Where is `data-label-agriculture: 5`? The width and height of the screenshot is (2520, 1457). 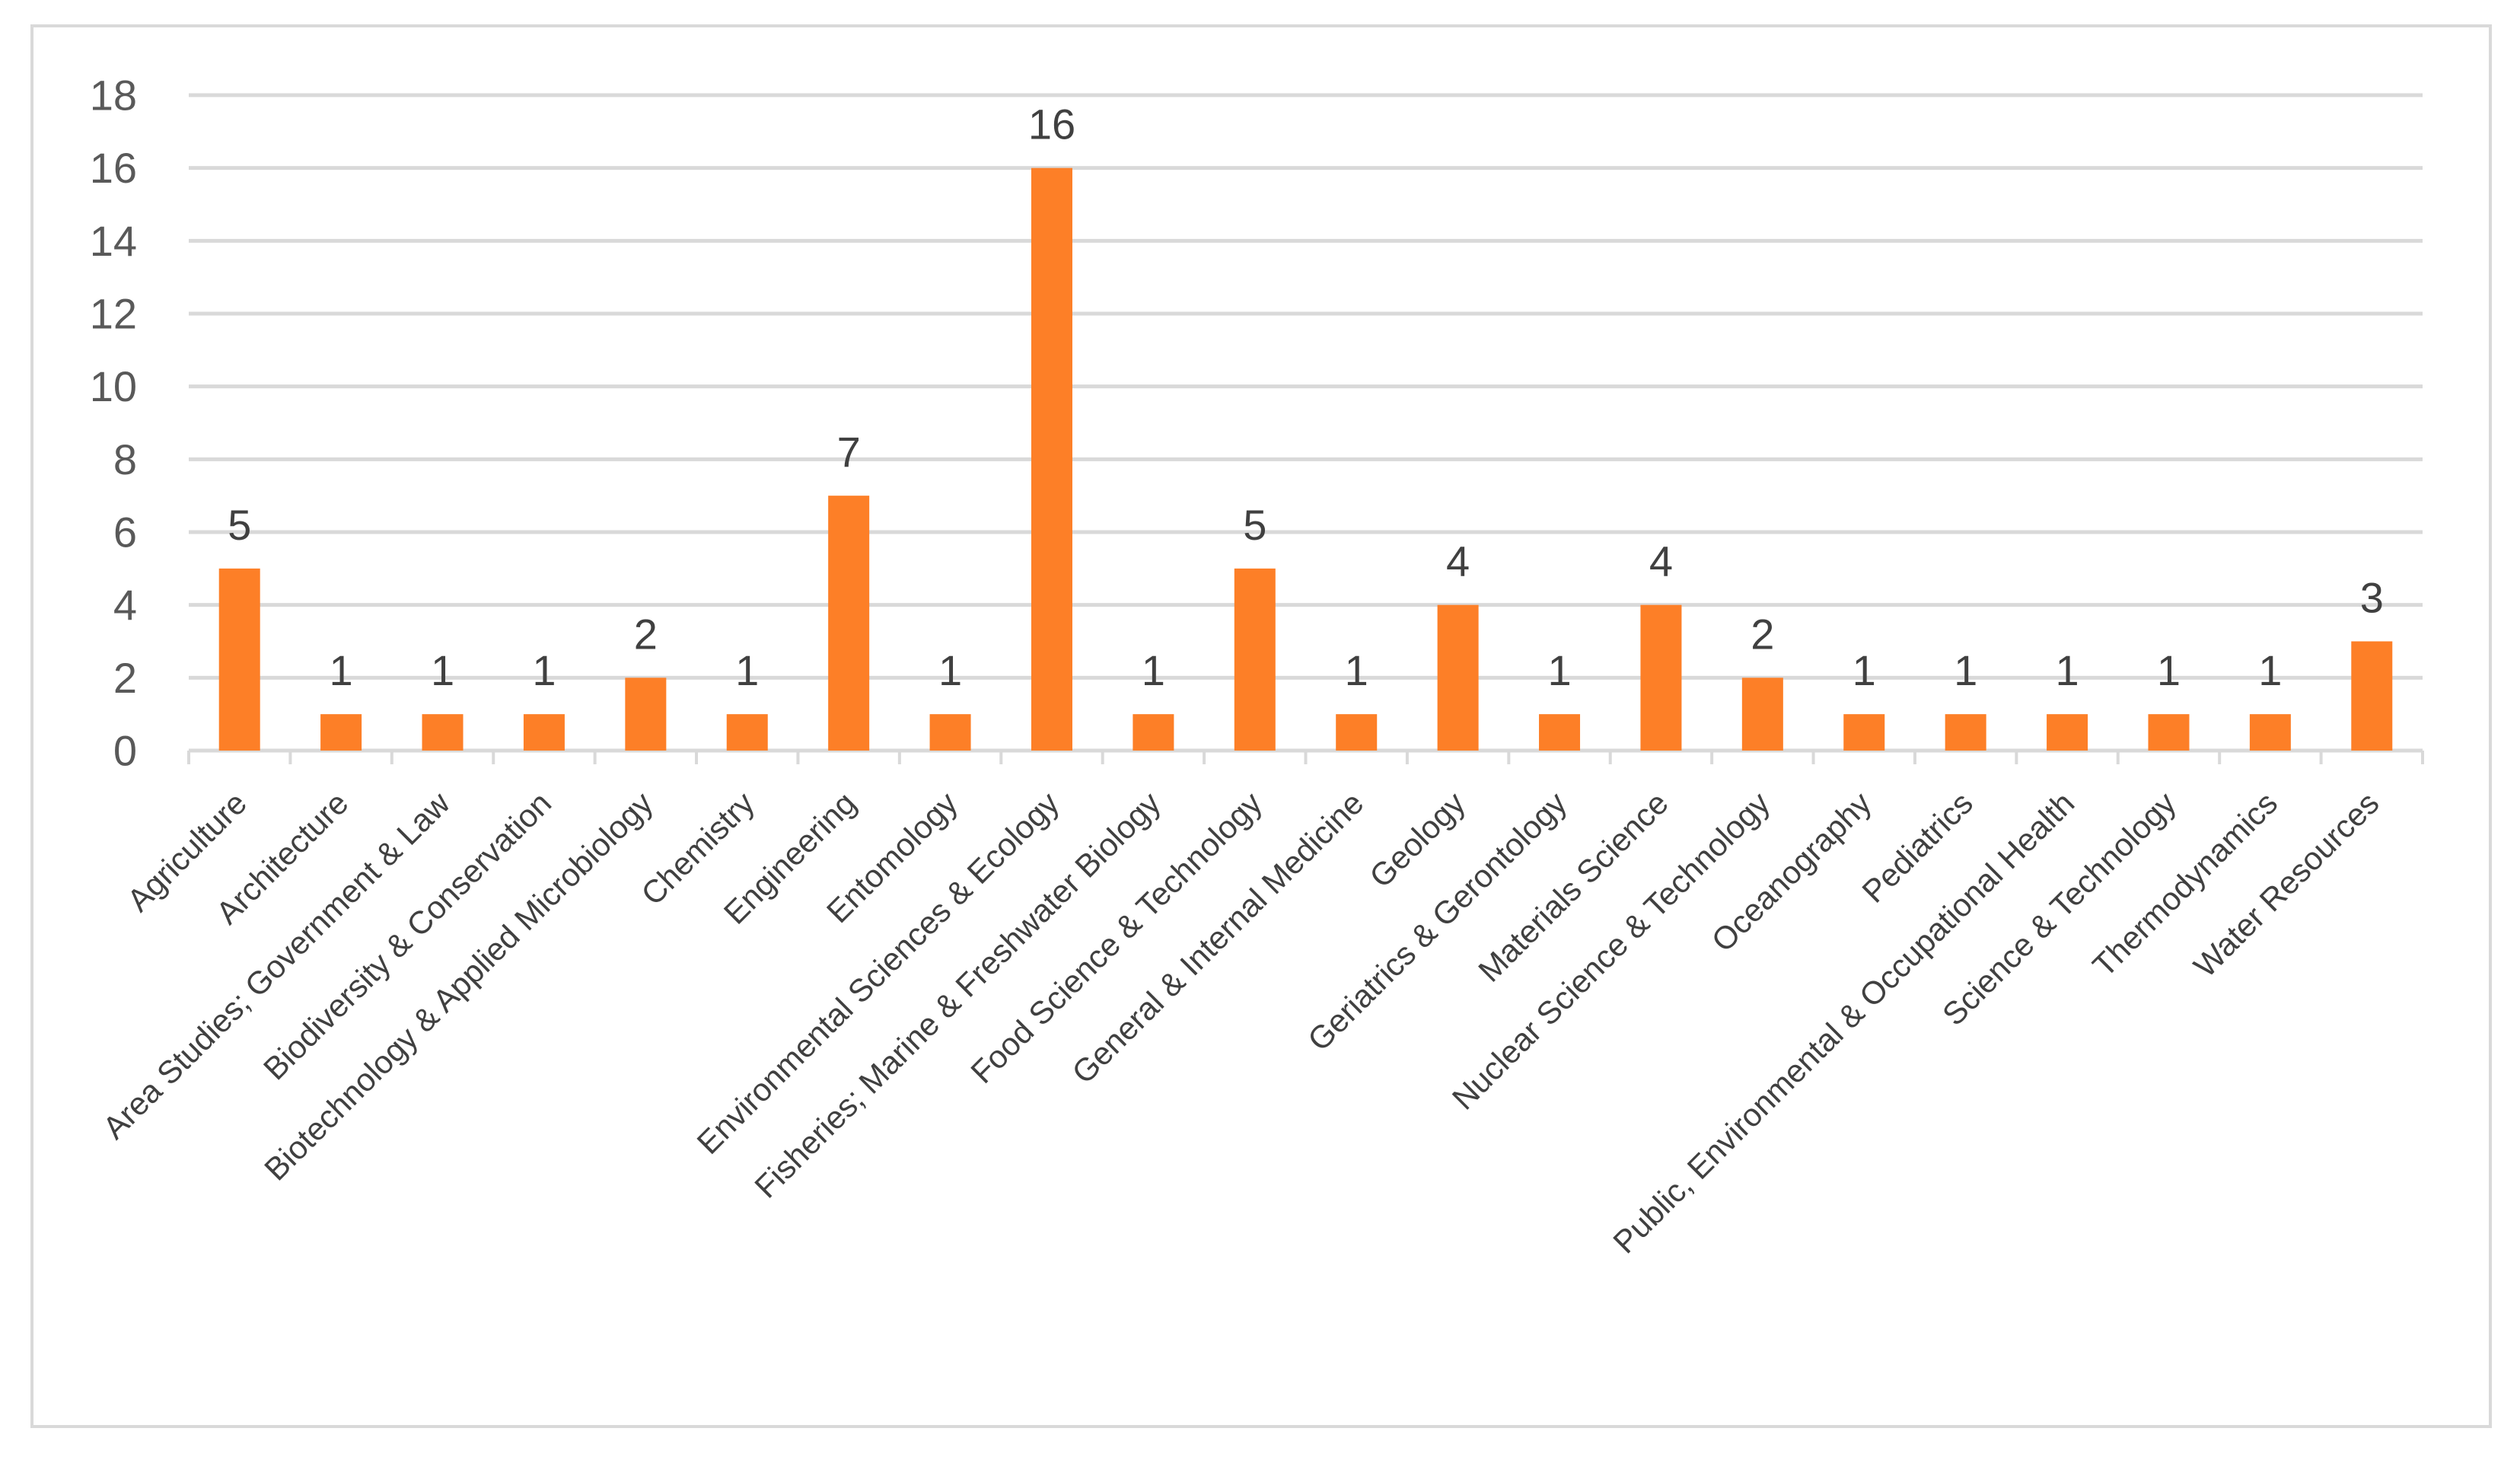
data-label-agriculture: 5 is located at coordinates (239, 525).